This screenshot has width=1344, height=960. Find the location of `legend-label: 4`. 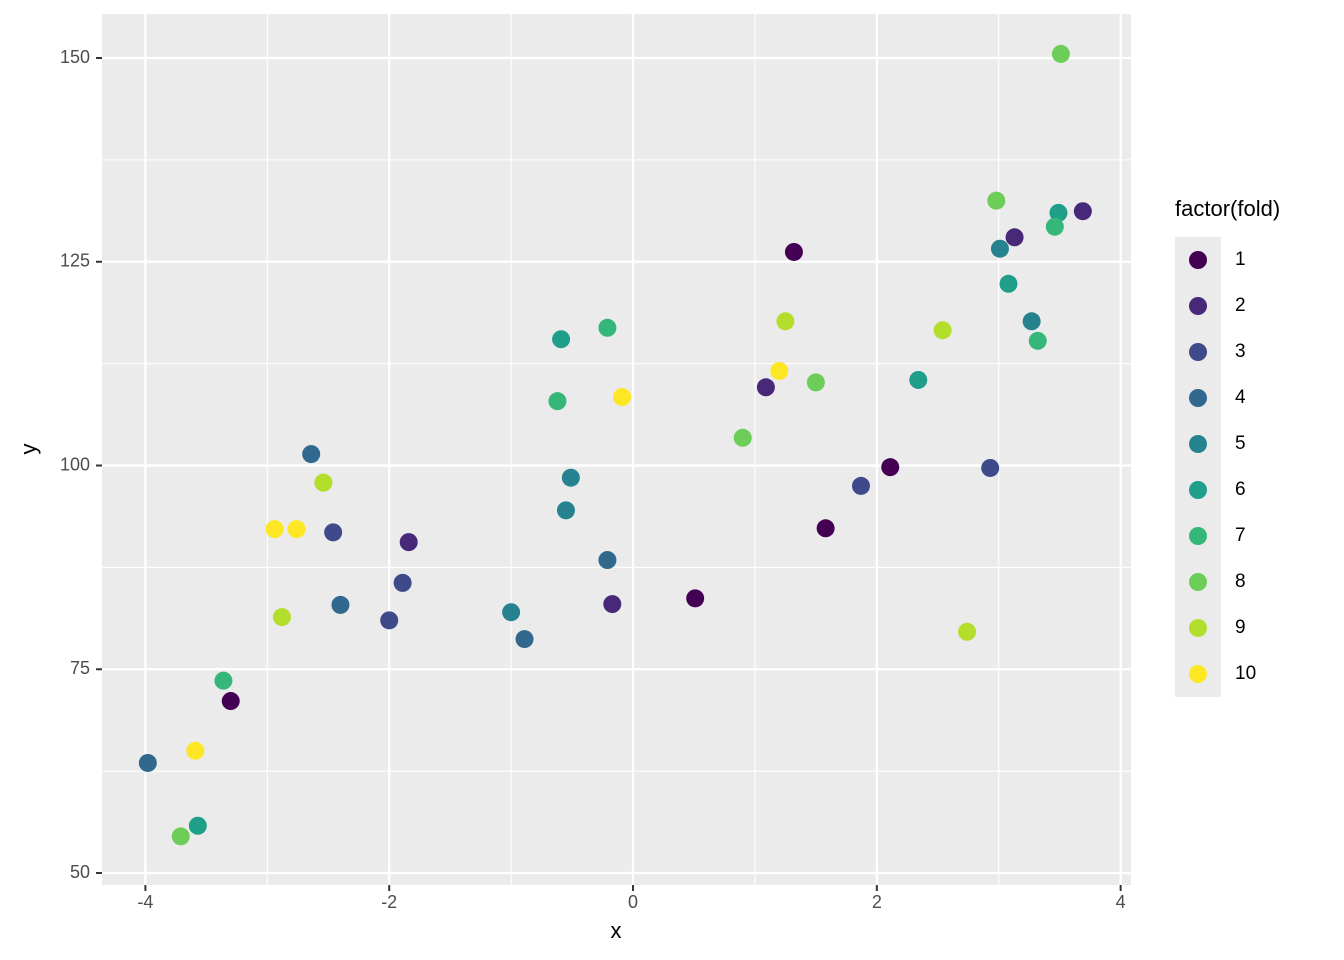

legend-label: 4 is located at coordinates (1240, 397).